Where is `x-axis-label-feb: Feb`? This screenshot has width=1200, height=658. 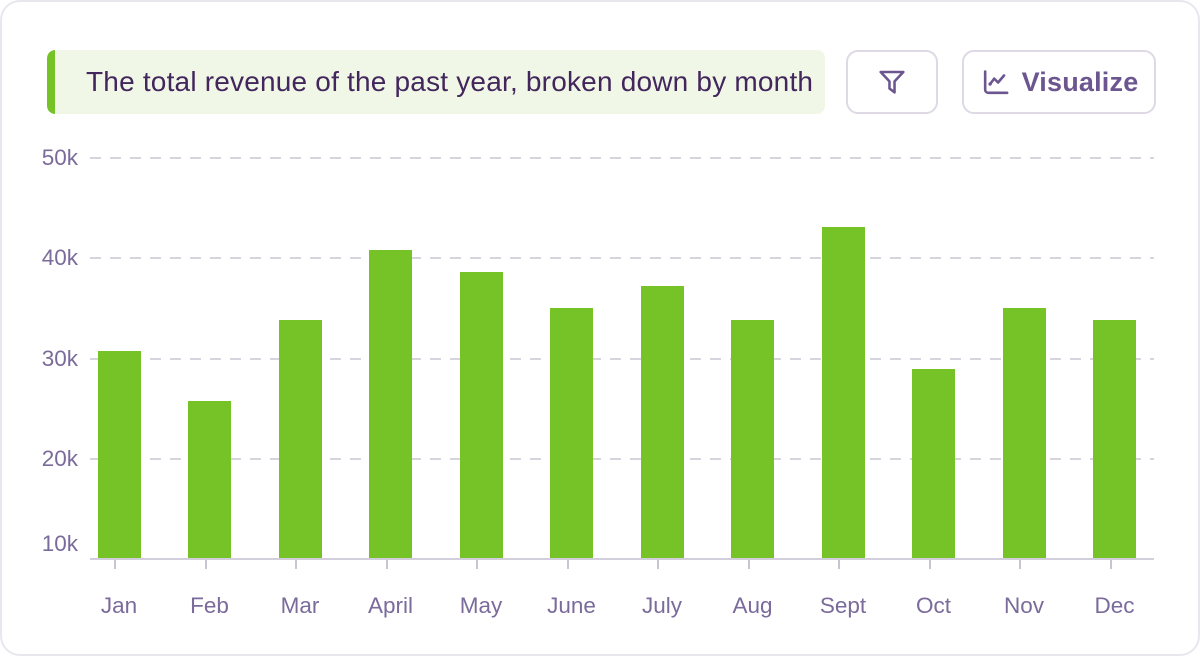 x-axis-label-feb: Feb is located at coordinates (209, 605).